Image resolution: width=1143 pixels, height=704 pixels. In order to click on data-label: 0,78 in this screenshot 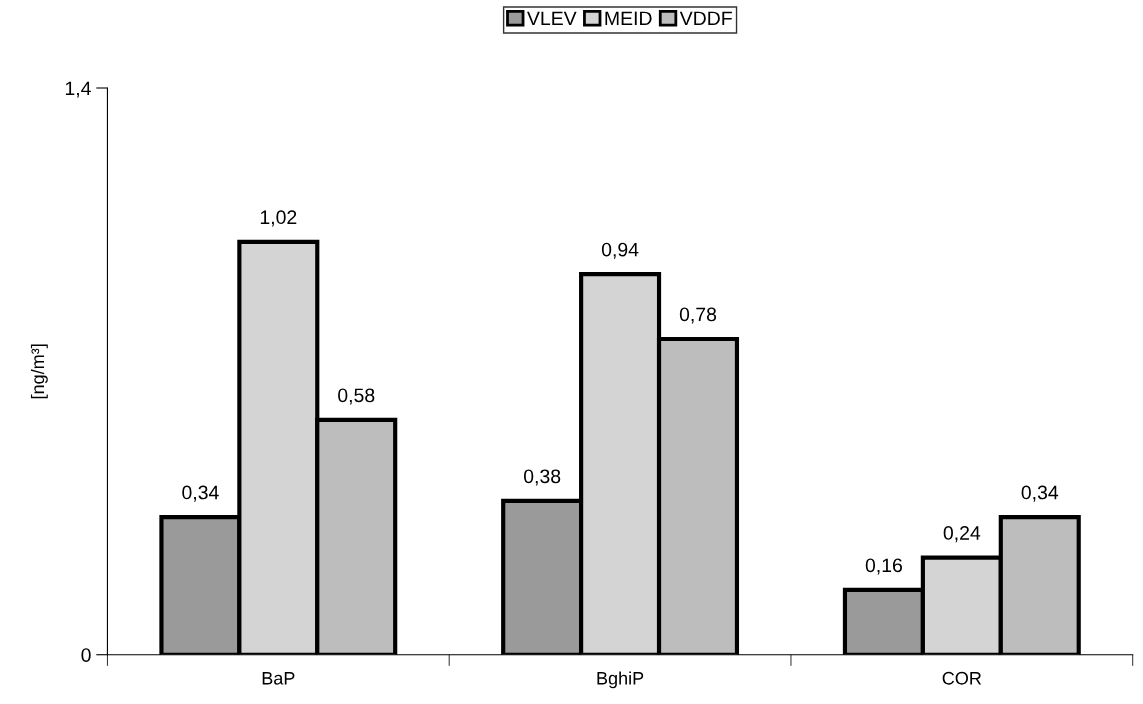, I will do `click(698, 315)`.